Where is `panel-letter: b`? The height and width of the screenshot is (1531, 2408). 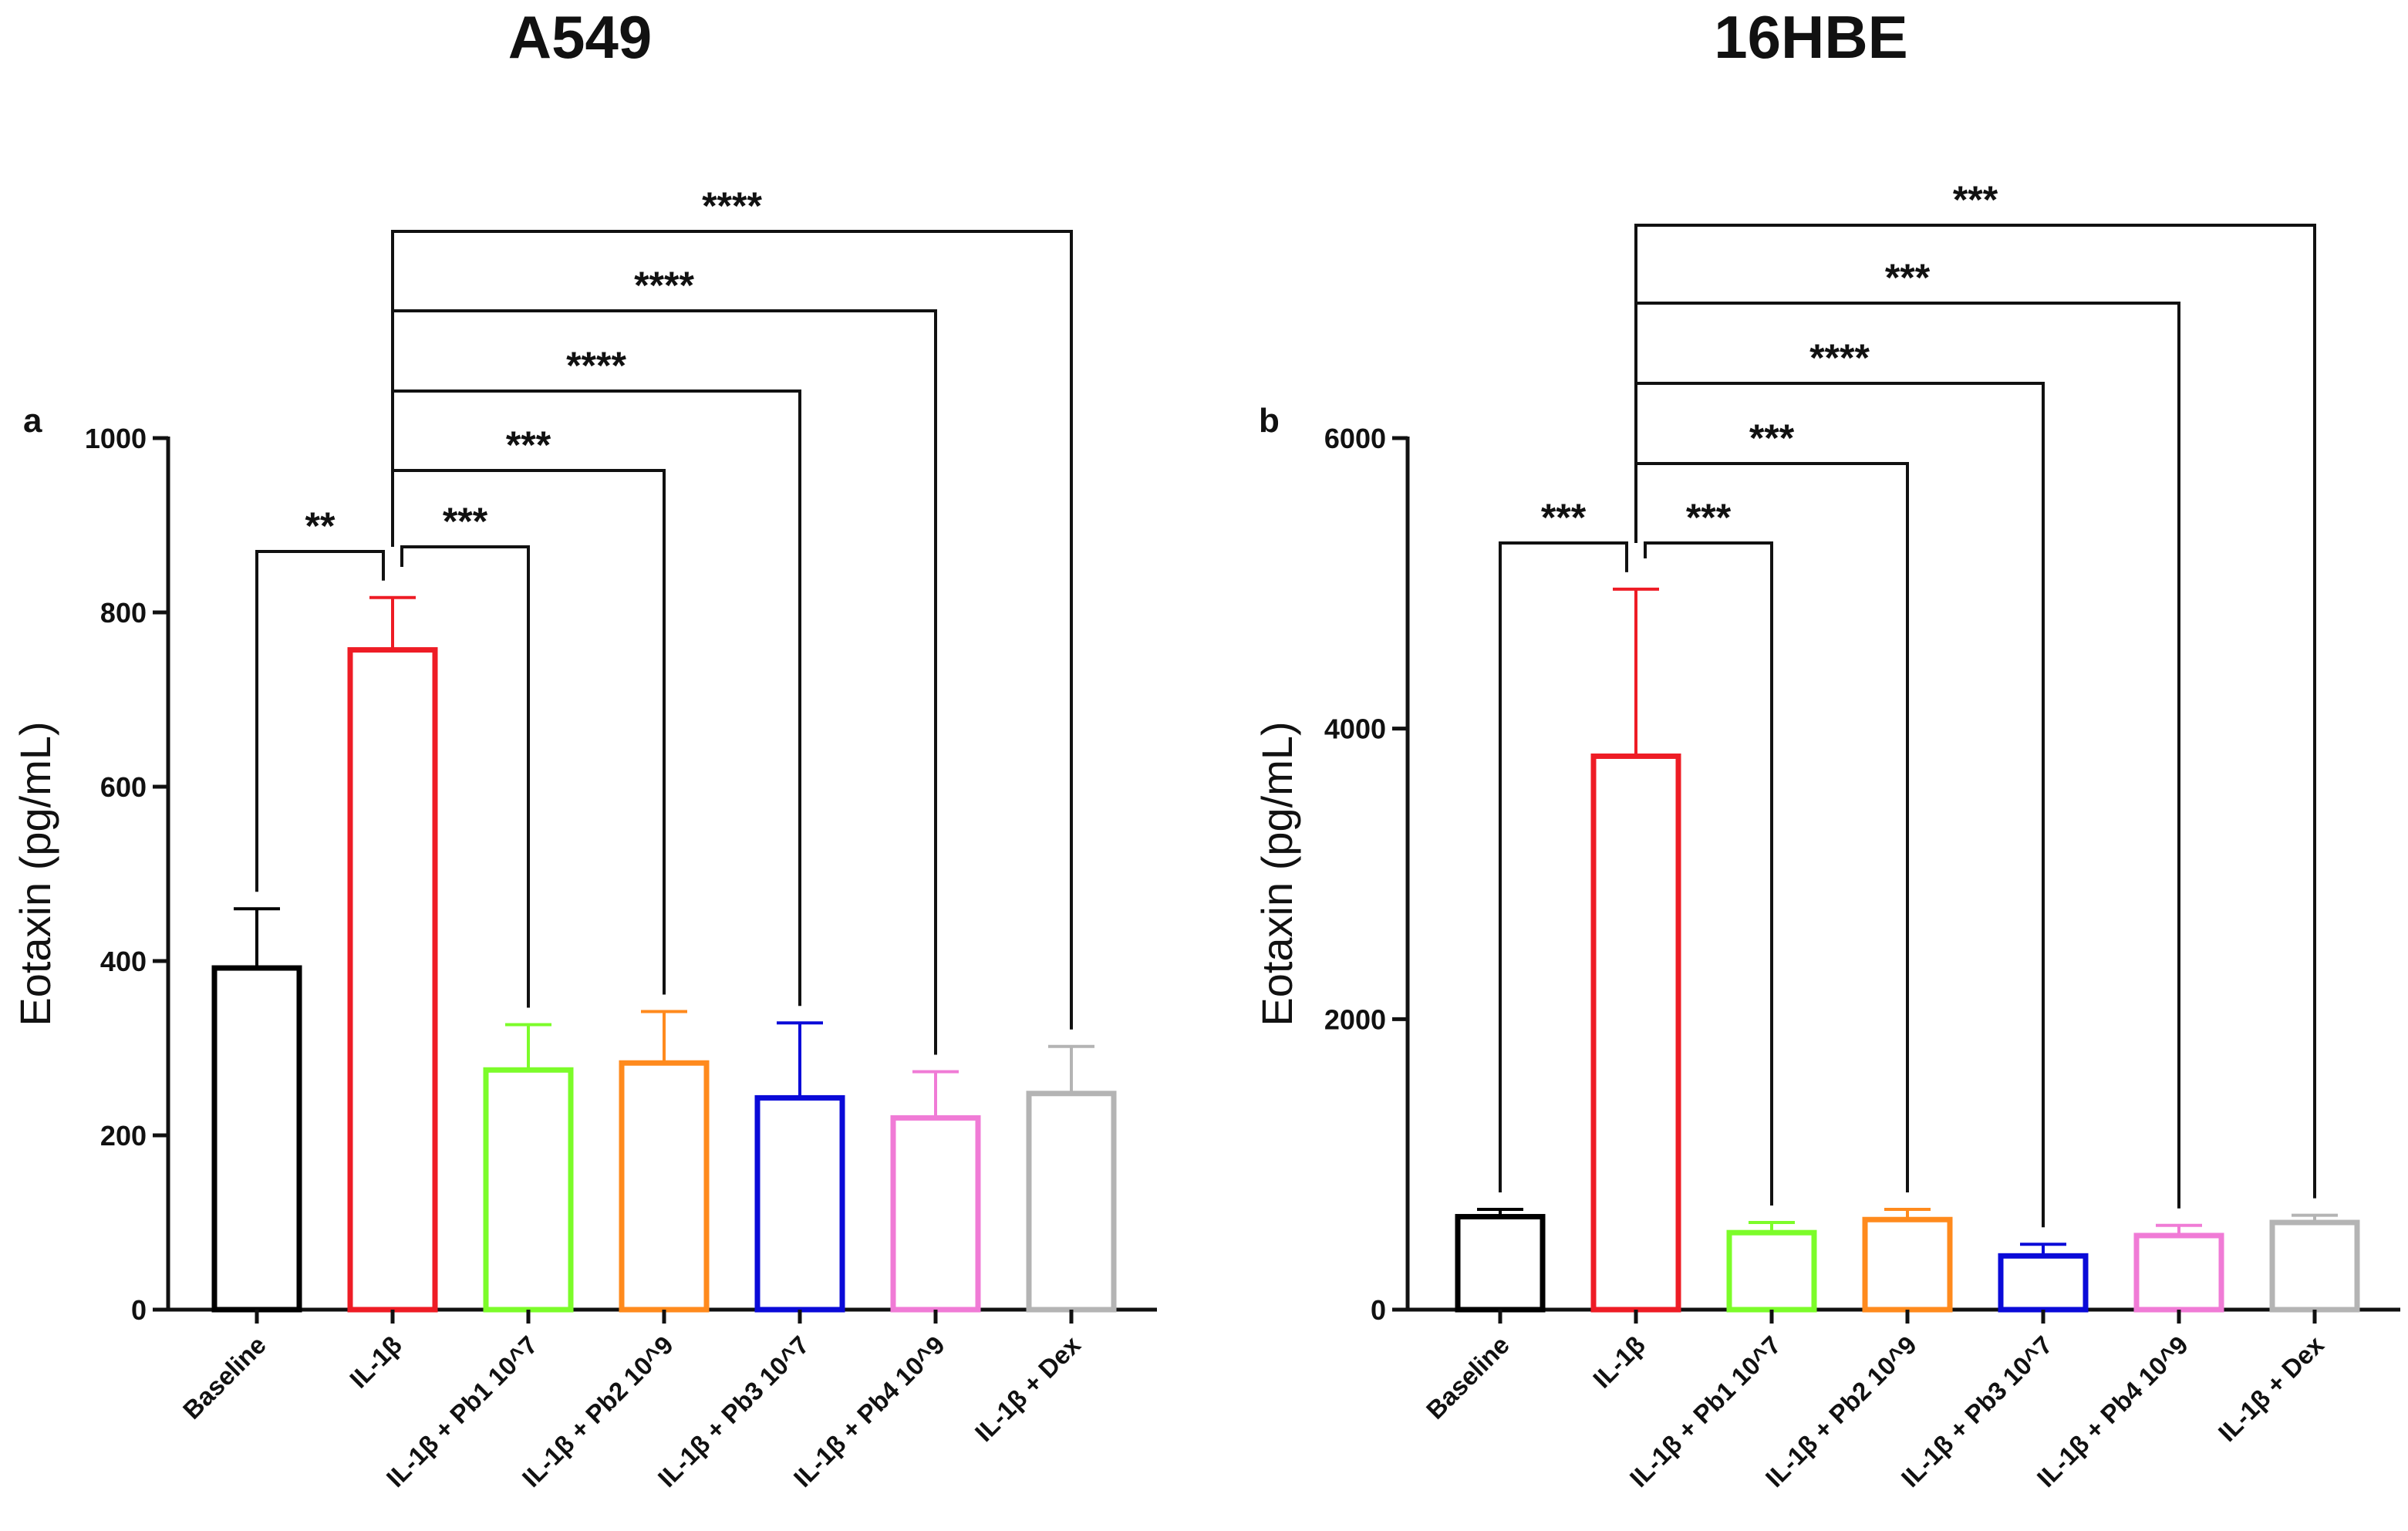
panel-letter: b is located at coordinates (1270, 421).